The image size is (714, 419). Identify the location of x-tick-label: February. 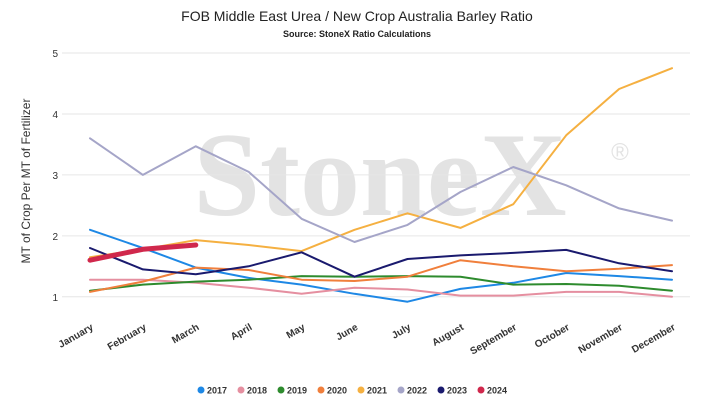
(127, 337).